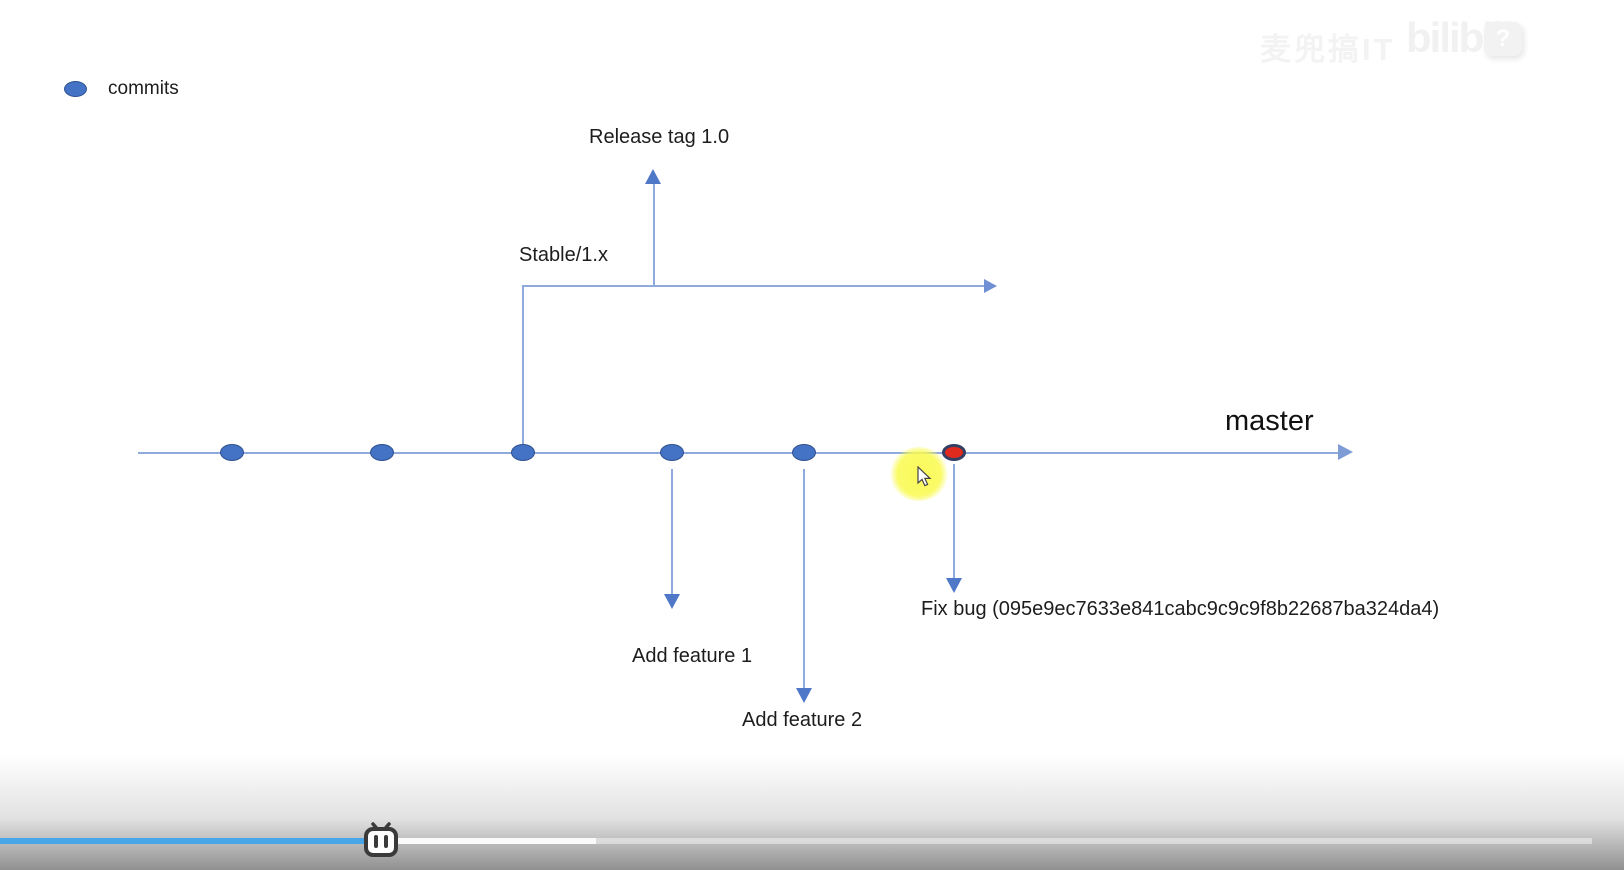 Image resolution: width=1624 pixels, height=870 pixels. Describe the element at coordinates (804, 695) in the screenshot. I see `feature2-arrowhead-icon` at that location.